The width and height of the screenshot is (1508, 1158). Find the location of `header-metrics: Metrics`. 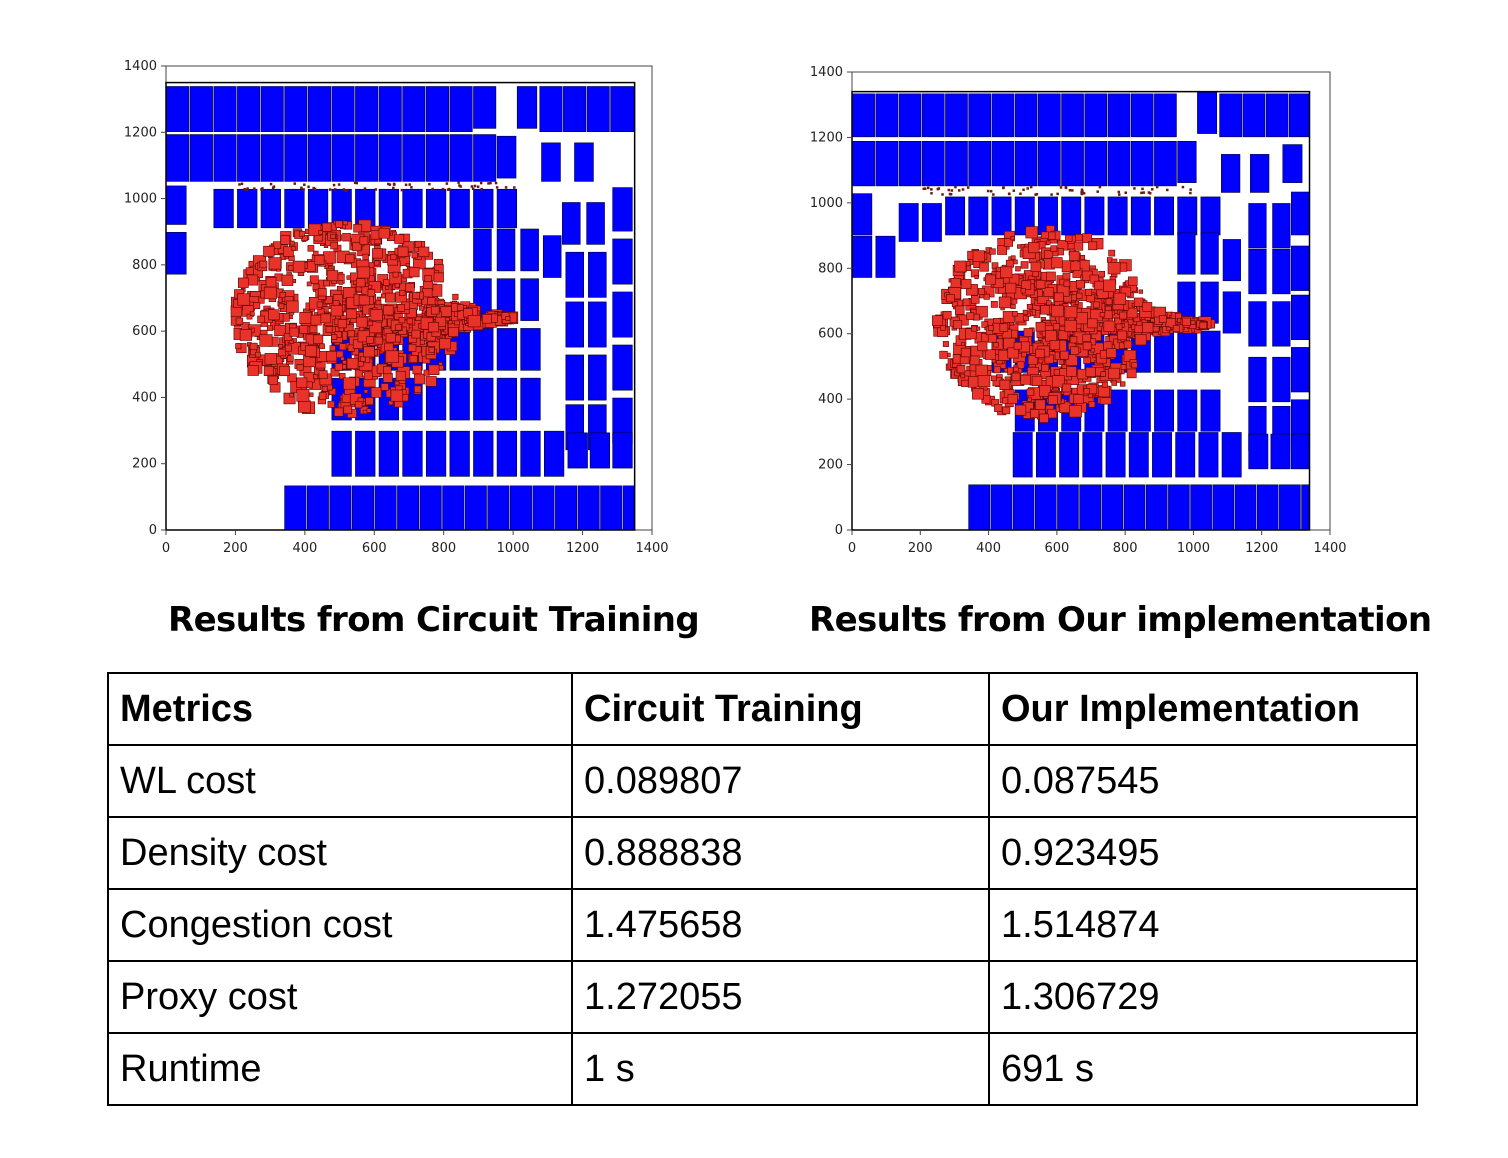

header-metrics: Metrics is located at coordinates (340, 709).